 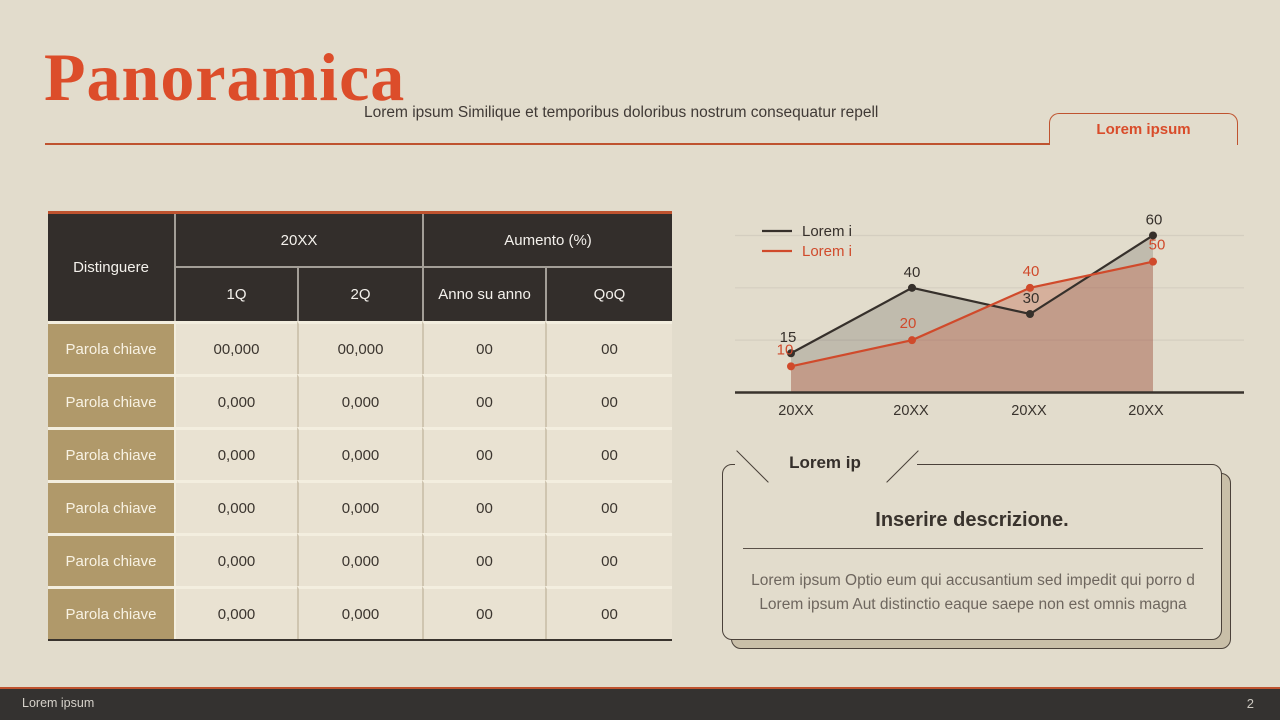 I want to click on column-group-20xx: 20XX, so click(x=298, y=241).